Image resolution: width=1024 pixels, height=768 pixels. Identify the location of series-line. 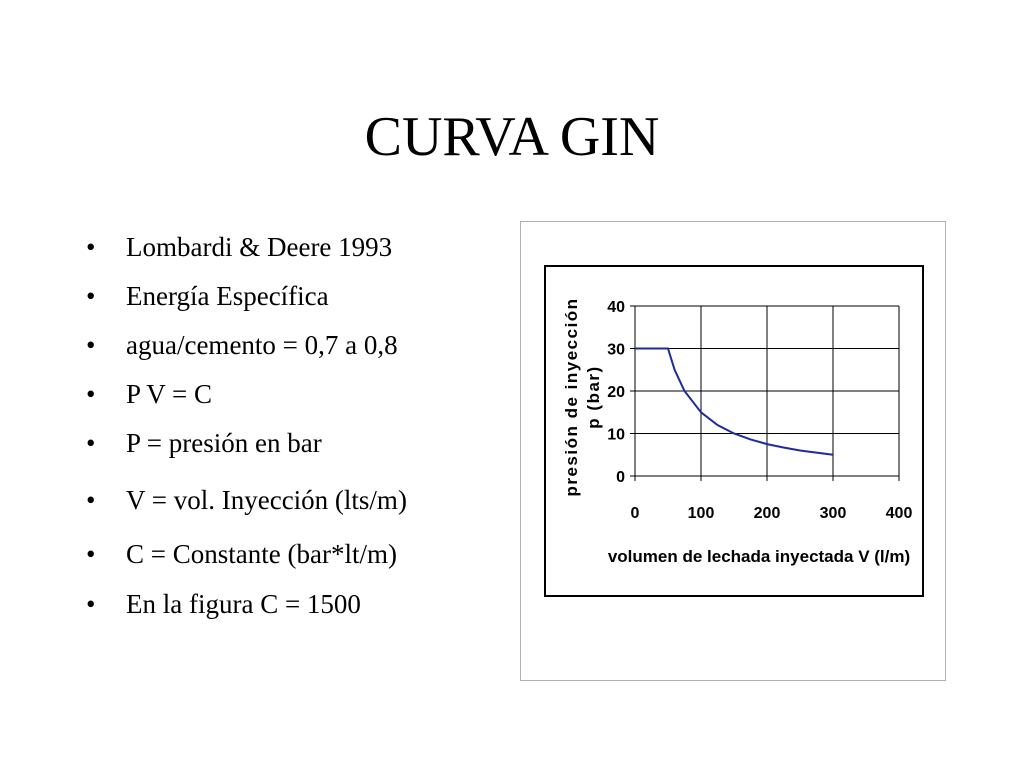
(734, 401).